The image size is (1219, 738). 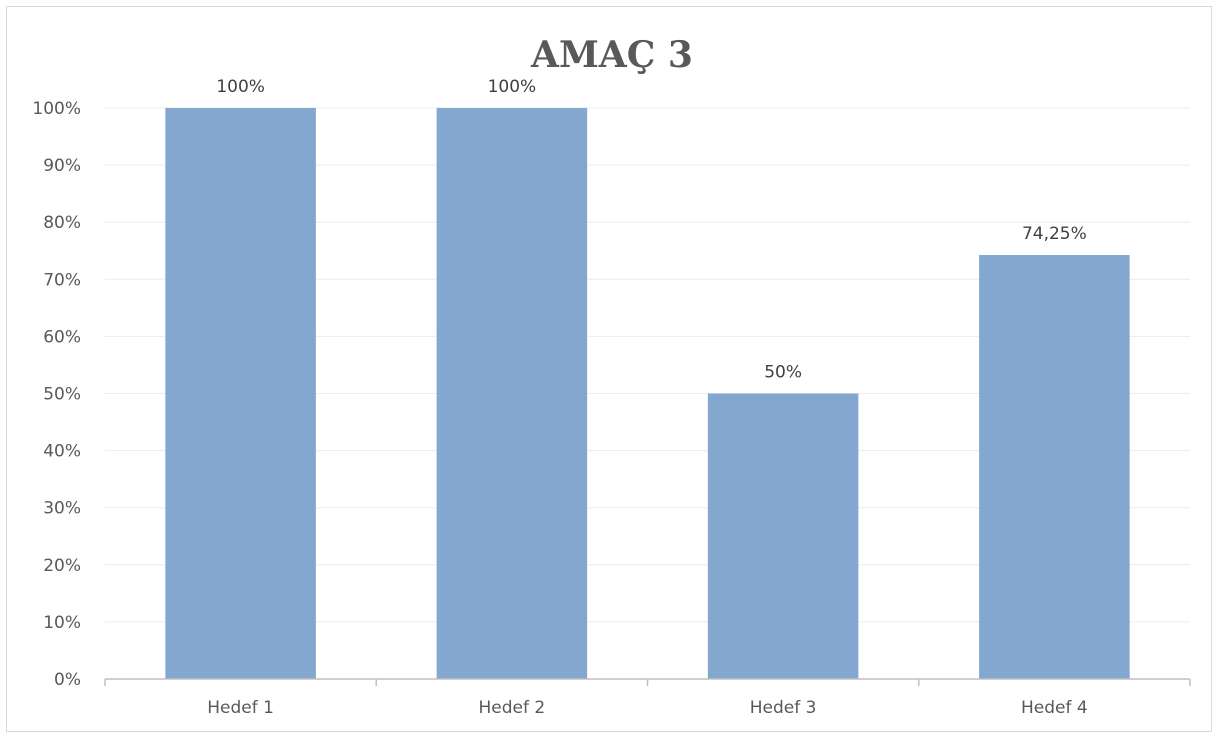 What do you see at coordinates (62, 337) in the screenshot?
I see `y-tick-label: 60%` at bounding box center [62, 337].